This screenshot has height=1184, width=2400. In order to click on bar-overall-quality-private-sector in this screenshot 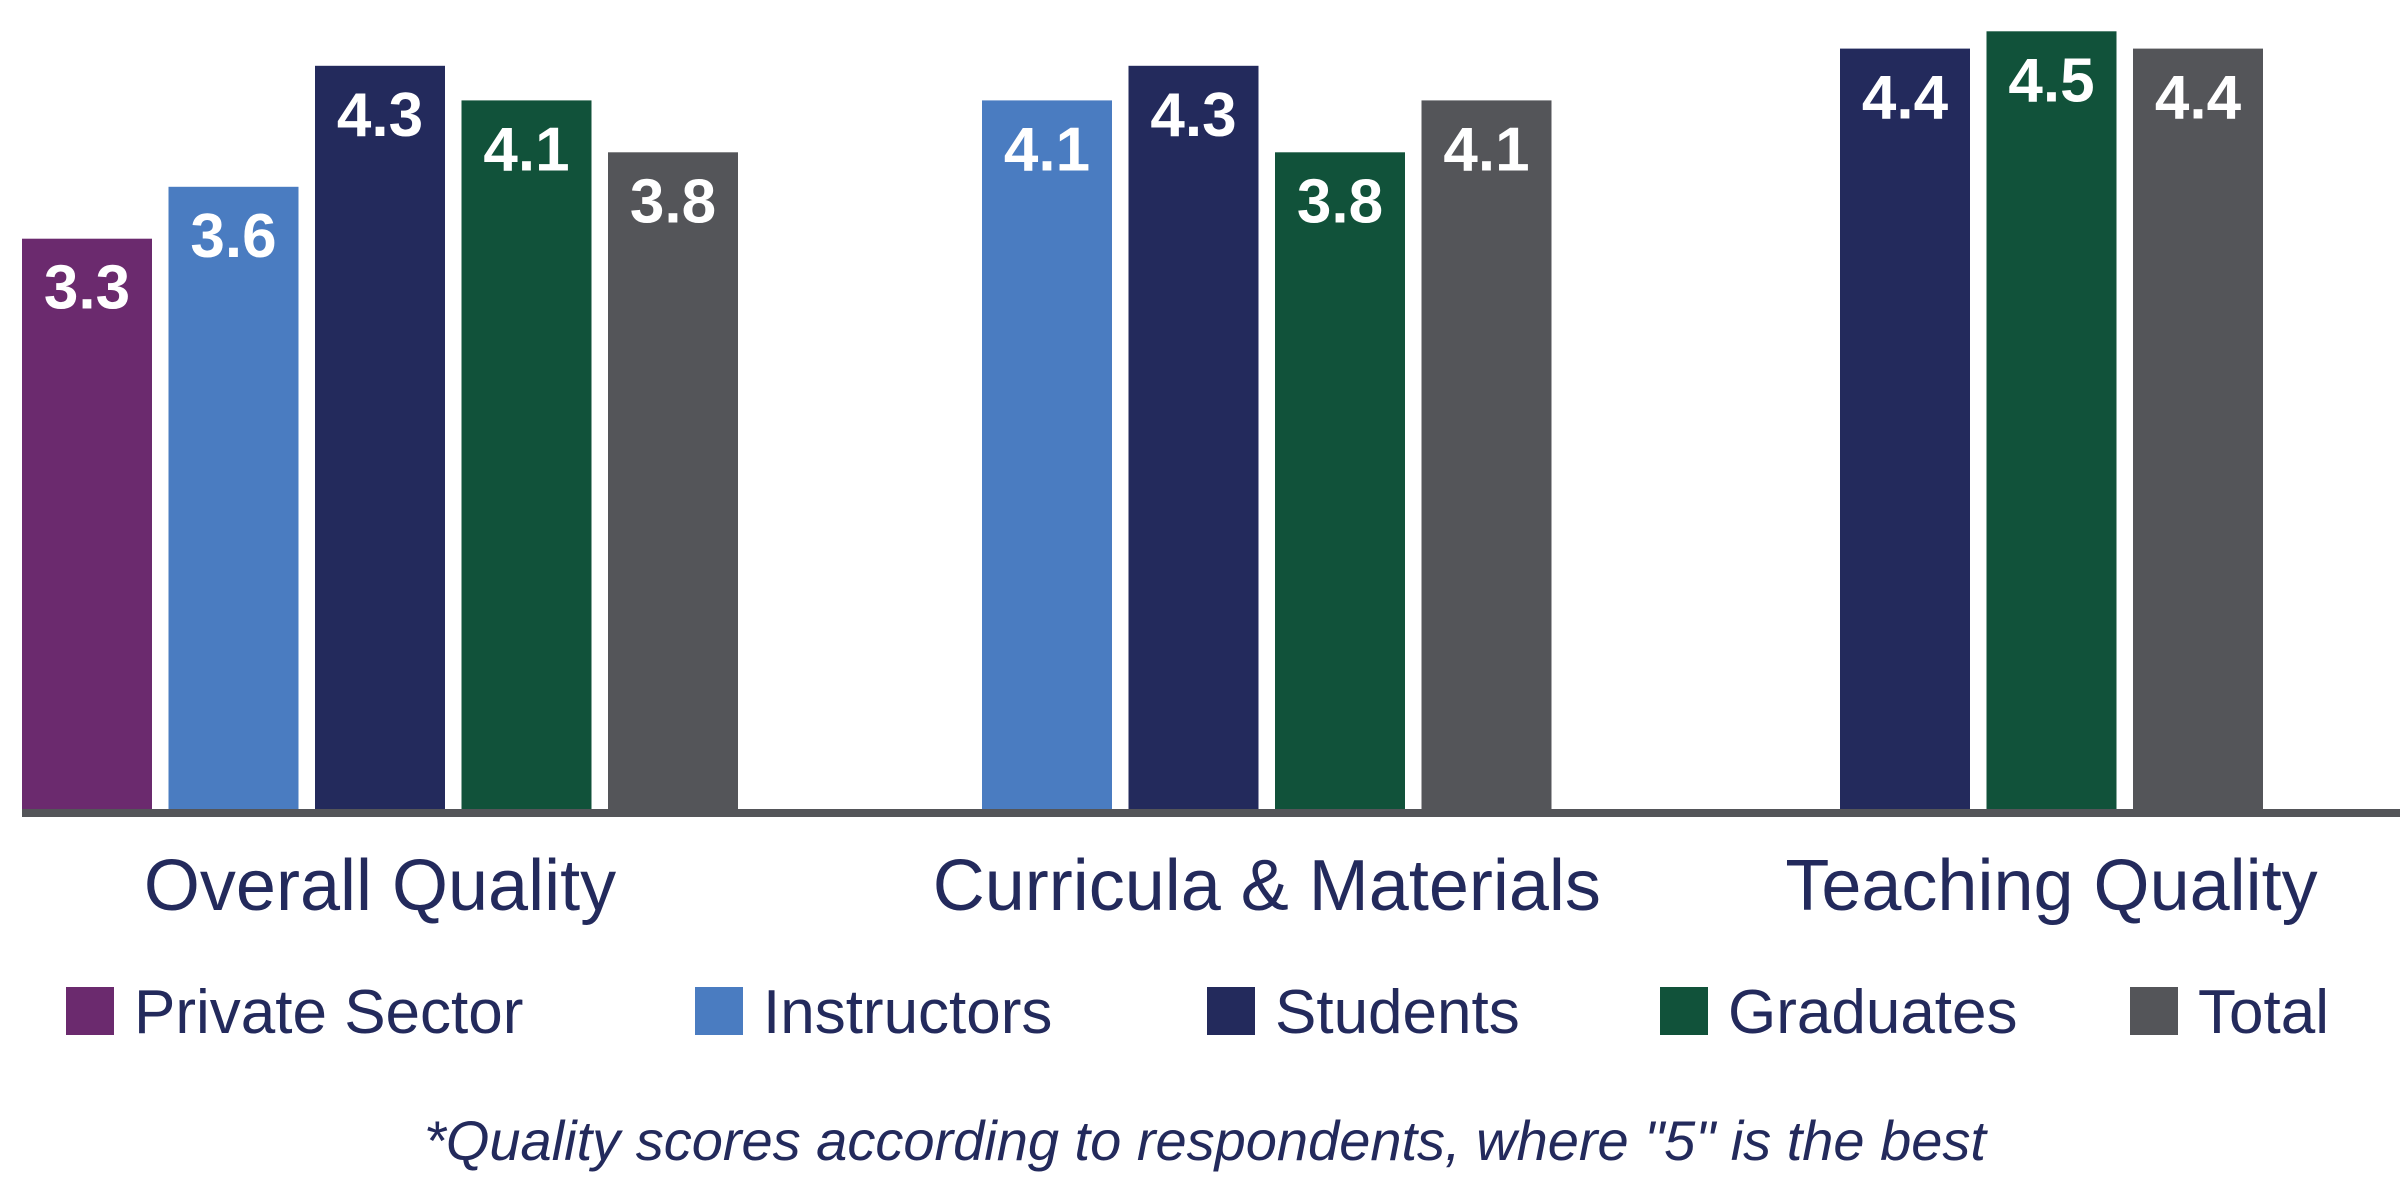, I will do `click(87, 523)`.